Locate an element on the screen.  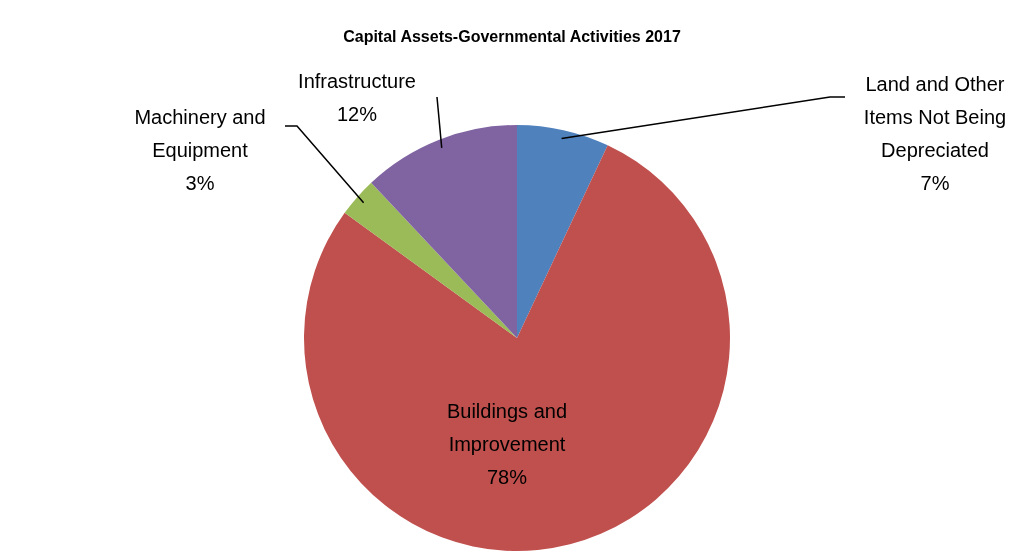
slice-label: Buildings and Improvement is located at coordinates (507, 427).